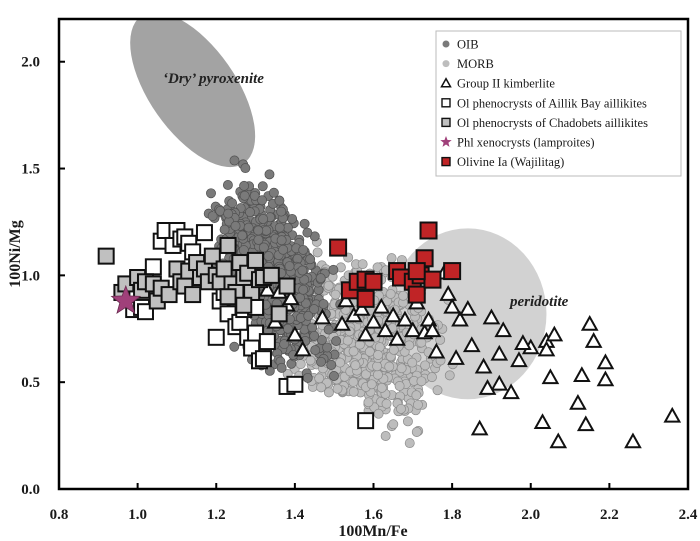 The width and height of the screenshot is (700, 541). Describe the element at coordinates (30, 383) in the screenshot. I see `y-tick-label: 0.5` at that location.